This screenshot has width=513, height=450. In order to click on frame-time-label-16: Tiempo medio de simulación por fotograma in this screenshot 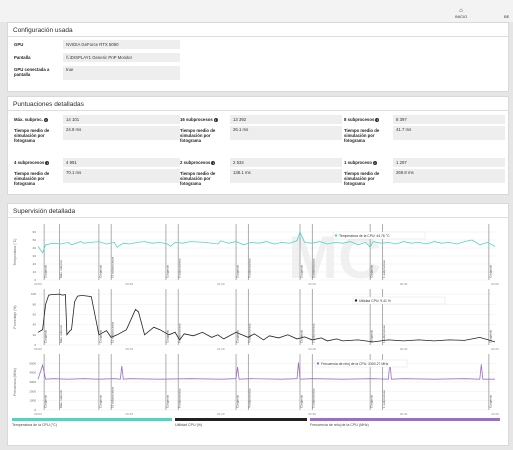, I will do `click(198, 136)`.